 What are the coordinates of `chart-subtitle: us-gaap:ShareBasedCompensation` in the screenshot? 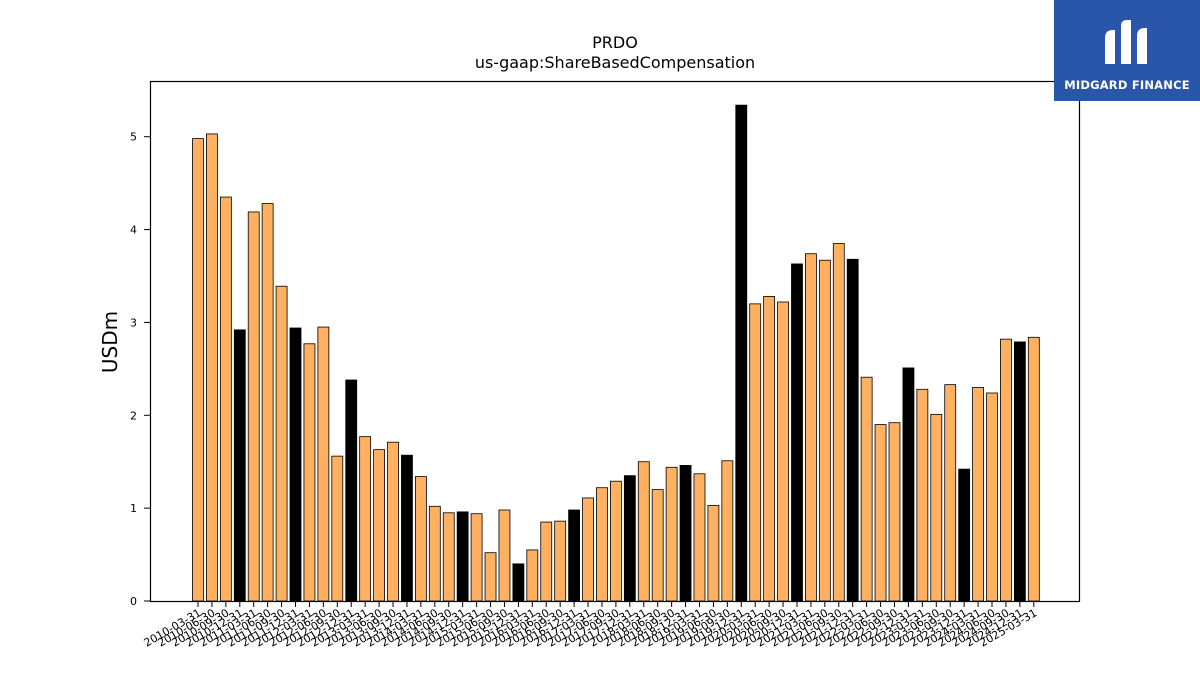 It's located at (615, 62).